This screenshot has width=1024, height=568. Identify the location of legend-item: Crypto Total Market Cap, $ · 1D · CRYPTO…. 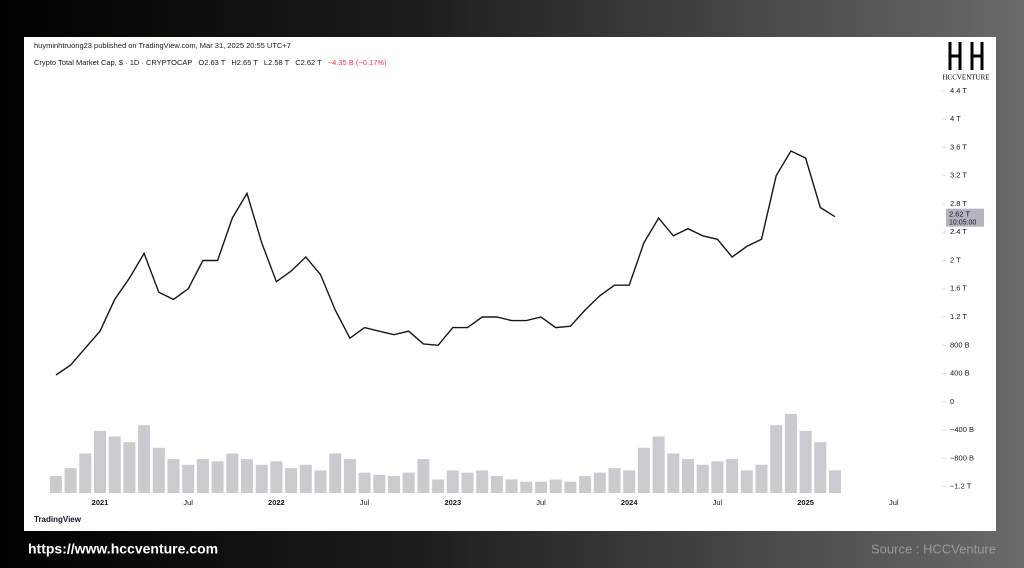
(113, 62).